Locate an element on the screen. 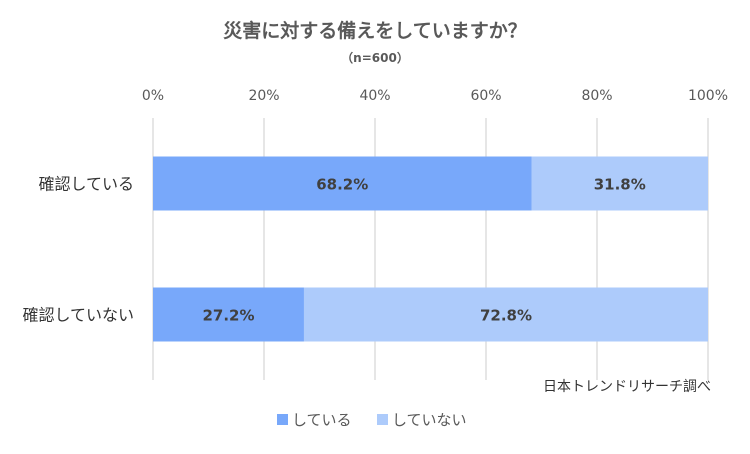  data-label: 72.8% is located at coordinates (506, 316).